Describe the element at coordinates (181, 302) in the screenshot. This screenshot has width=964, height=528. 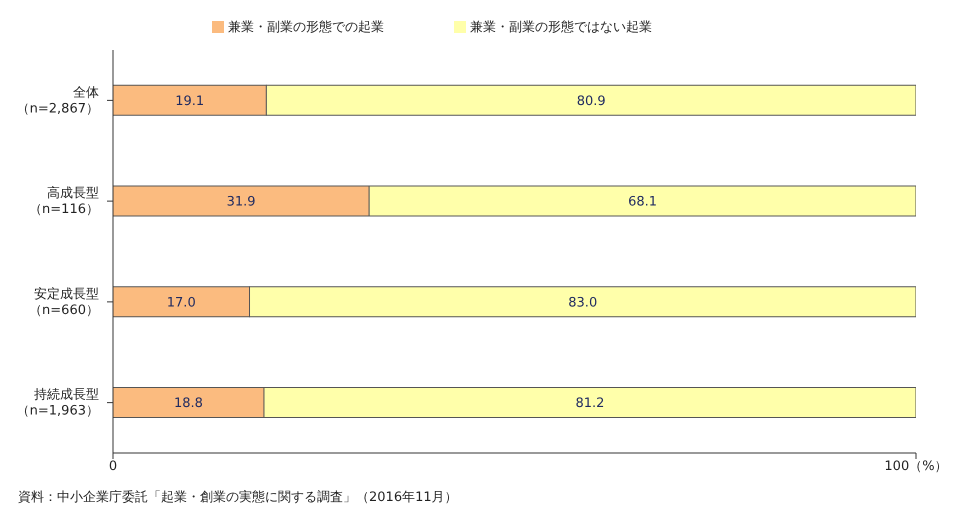
I see `data-label: 17.0` at that location.